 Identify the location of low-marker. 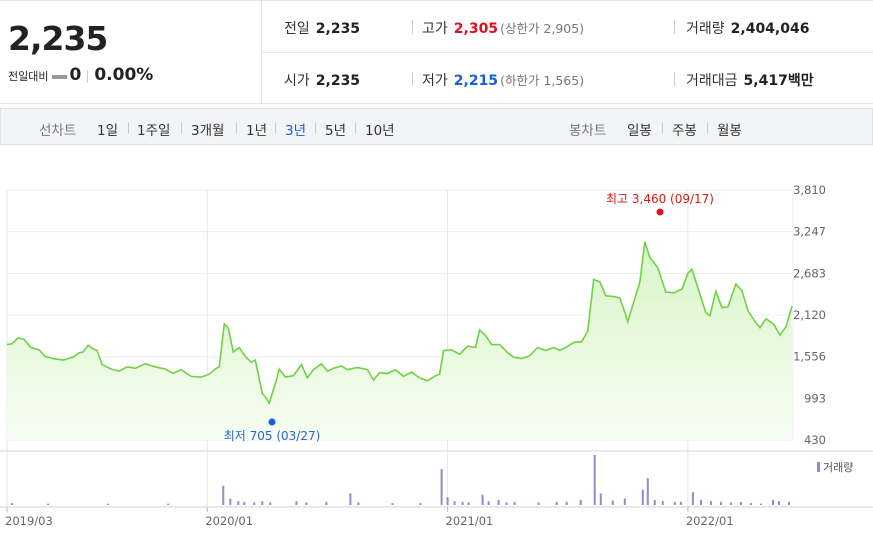
(272, 422).